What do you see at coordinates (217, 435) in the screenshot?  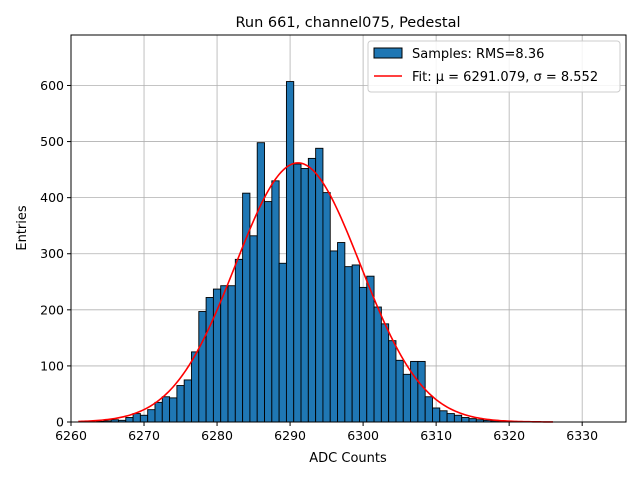 I see `x-tick-label: 6280` at bounding box center [217, 435].